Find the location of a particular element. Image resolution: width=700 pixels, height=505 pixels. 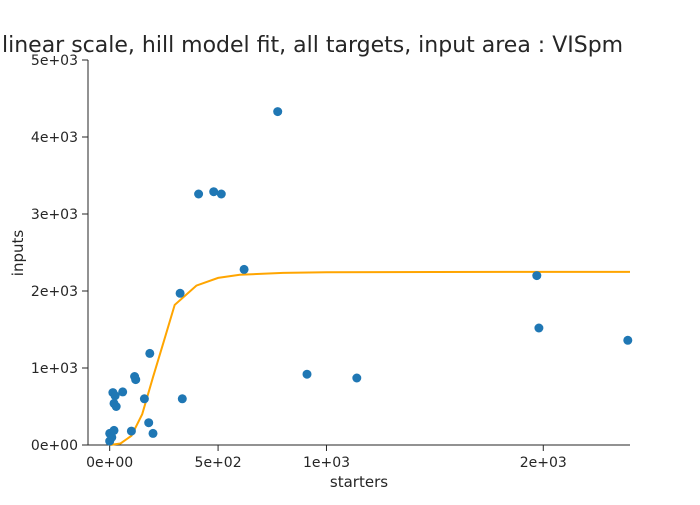

x-axis-title: starters is located at coordinates (359, 482).